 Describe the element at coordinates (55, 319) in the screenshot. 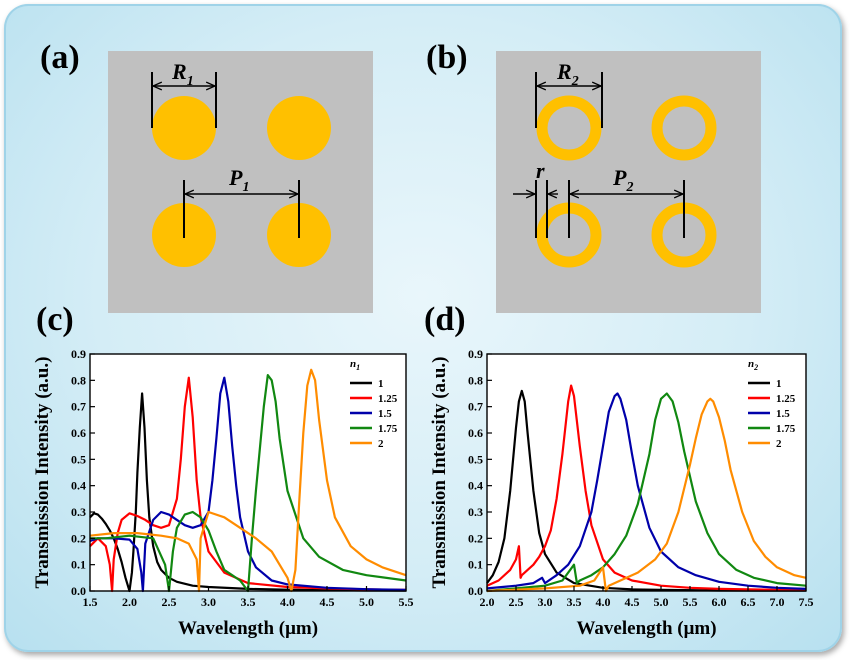

I see `panel-c-label: (c)` at that location.